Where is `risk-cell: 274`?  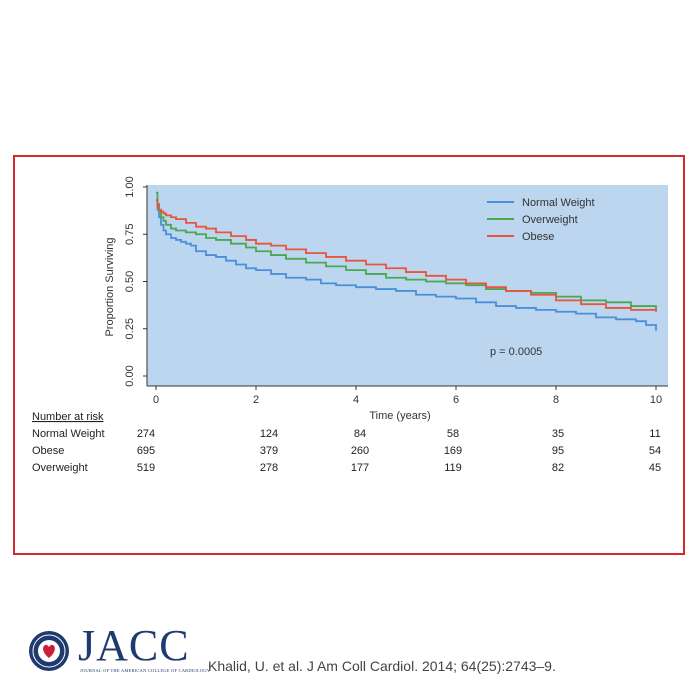
risk-cell: 274 is located at coordinates (146, 434).